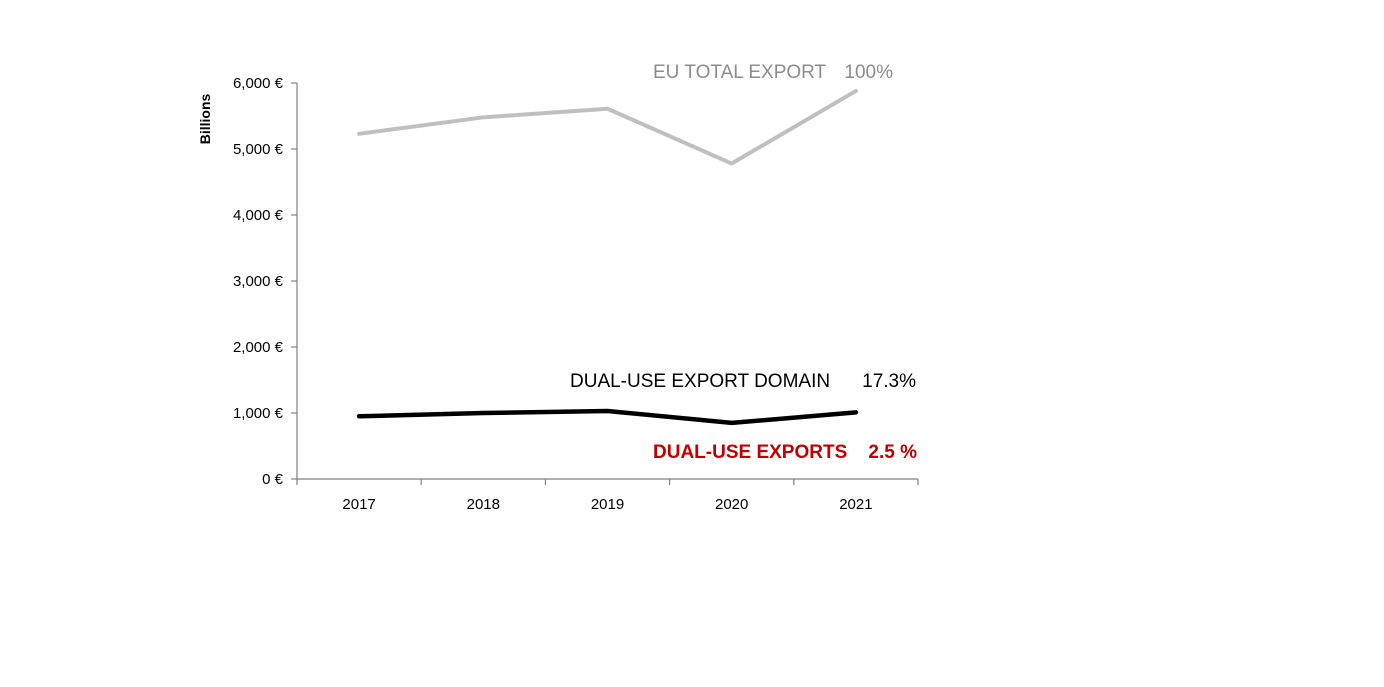 This screenshot has height=687, width=1384. I want to click on y-tick-label: 1,000 €, so click(258, 413).